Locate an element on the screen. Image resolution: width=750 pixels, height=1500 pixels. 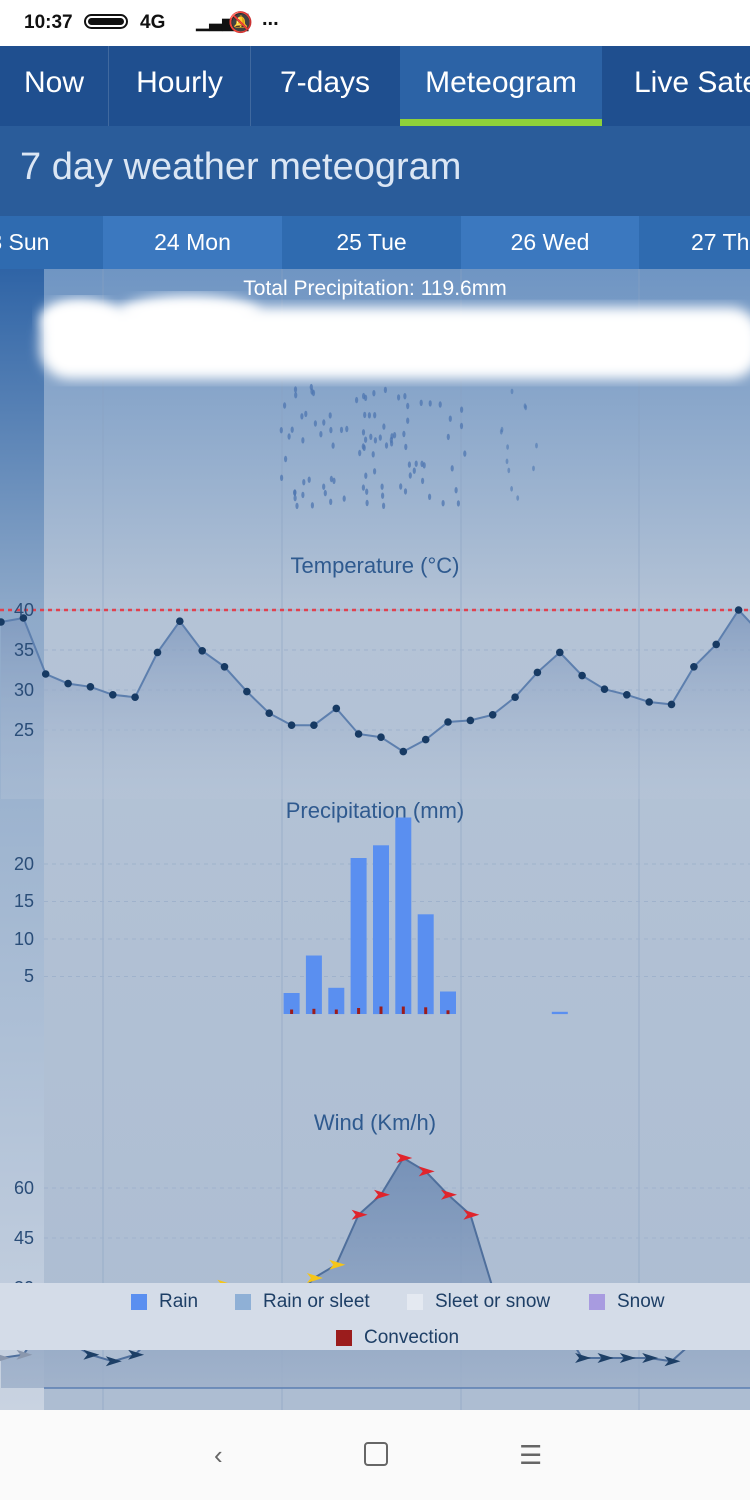
precip-tick: 15 is located at coordinates (24, 901).